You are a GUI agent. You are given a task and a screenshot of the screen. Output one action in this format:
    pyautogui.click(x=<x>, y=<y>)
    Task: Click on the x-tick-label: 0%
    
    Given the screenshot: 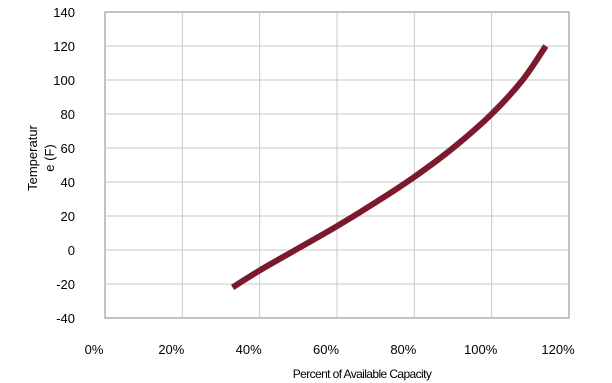 What is the action you would take?
    pyautogui.click(x=94, y=349)
    